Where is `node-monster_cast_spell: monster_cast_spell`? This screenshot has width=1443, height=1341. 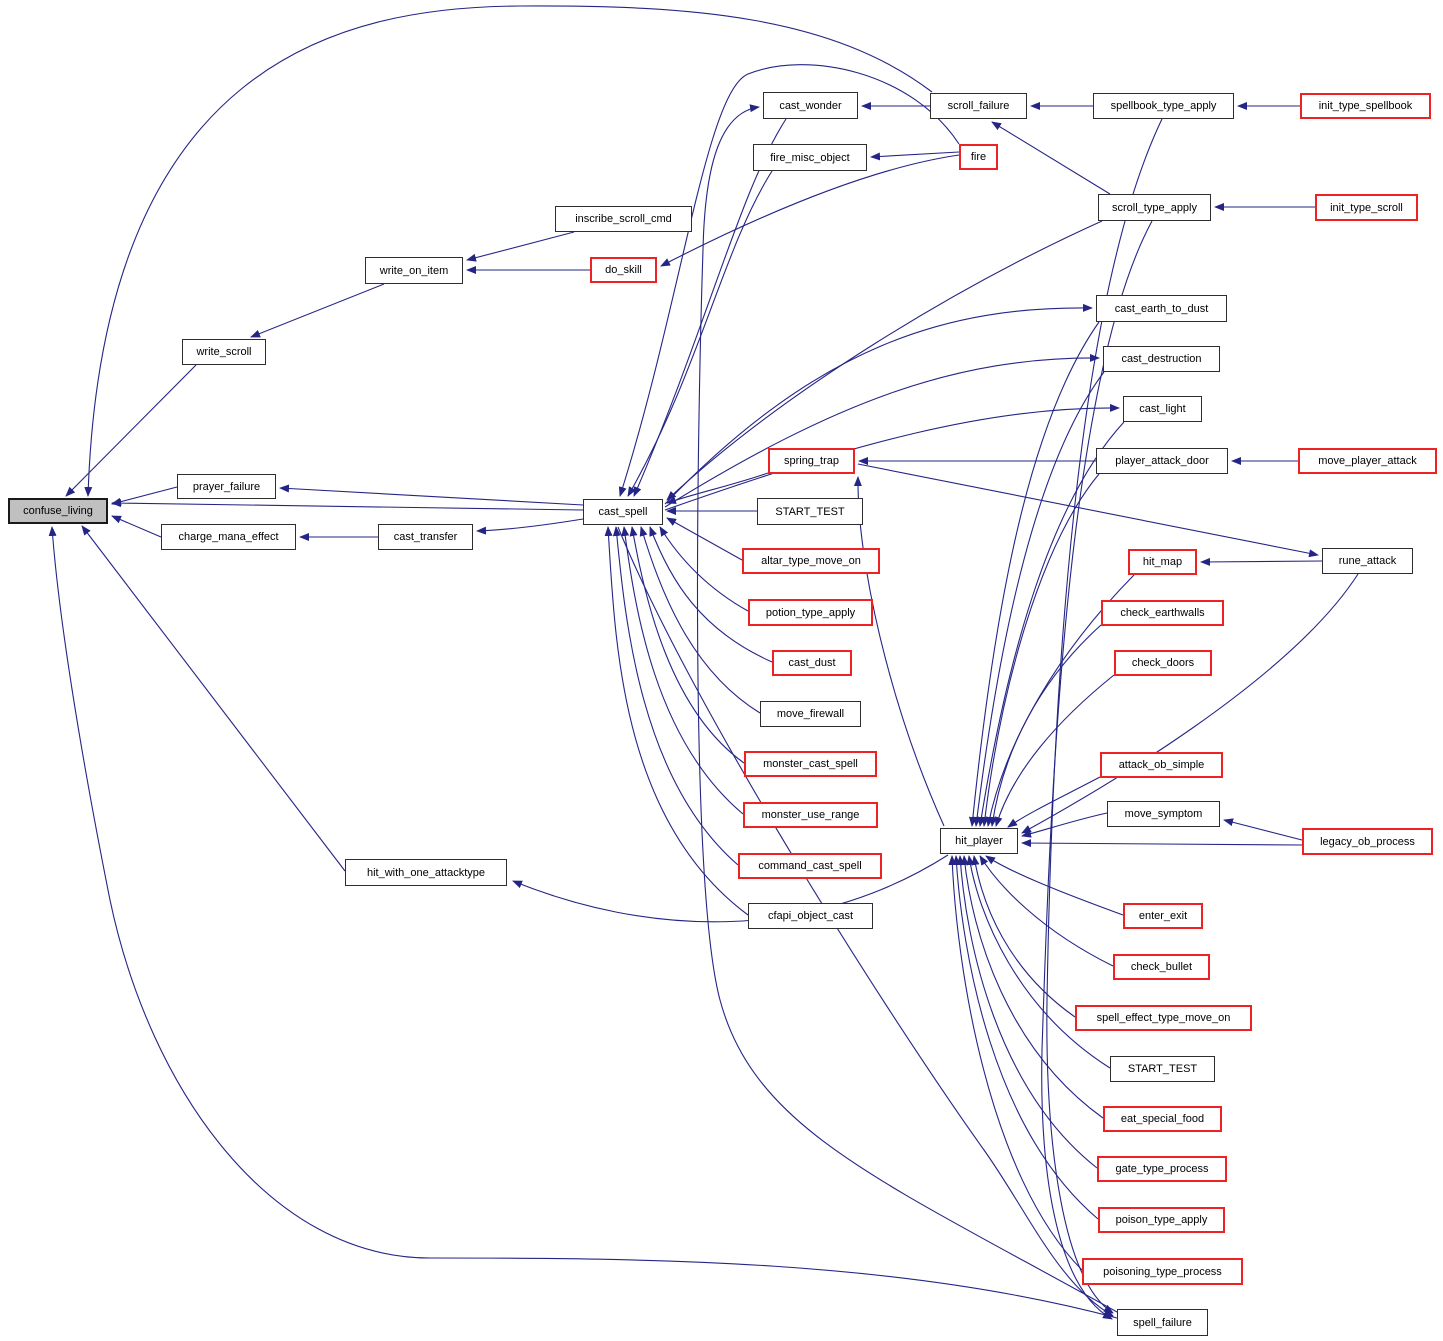
node-monster_cast_spell: monster_cast_spell is located at coordinates (810, 764).